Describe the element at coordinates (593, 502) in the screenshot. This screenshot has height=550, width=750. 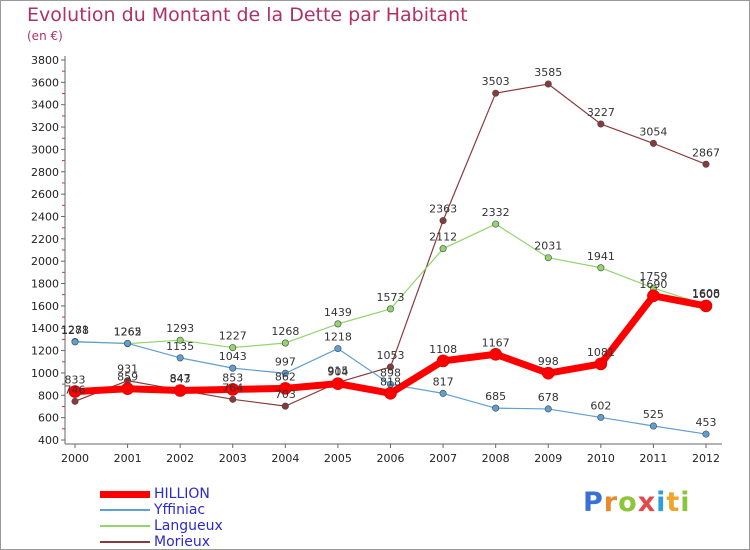
I see `logo-letter: P` at that location.